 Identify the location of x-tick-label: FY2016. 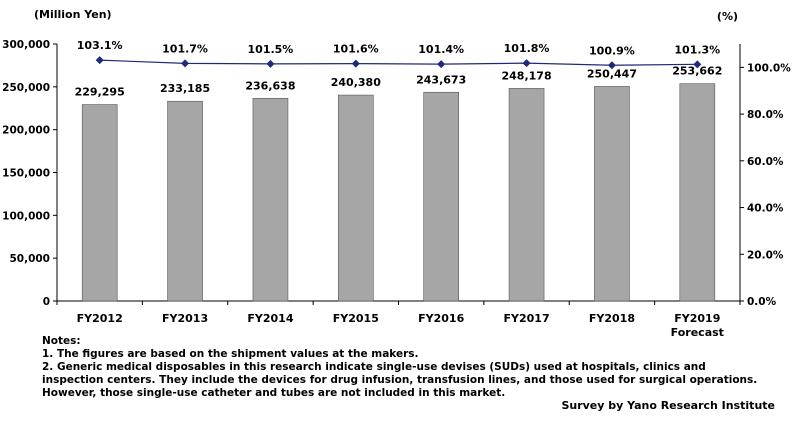
(441, 318).